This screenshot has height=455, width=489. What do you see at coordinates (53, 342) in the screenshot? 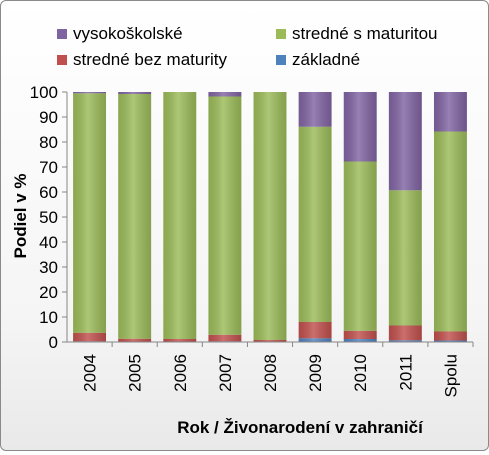
I see `y-tick-label: 0` at bounding box center [53, 342].